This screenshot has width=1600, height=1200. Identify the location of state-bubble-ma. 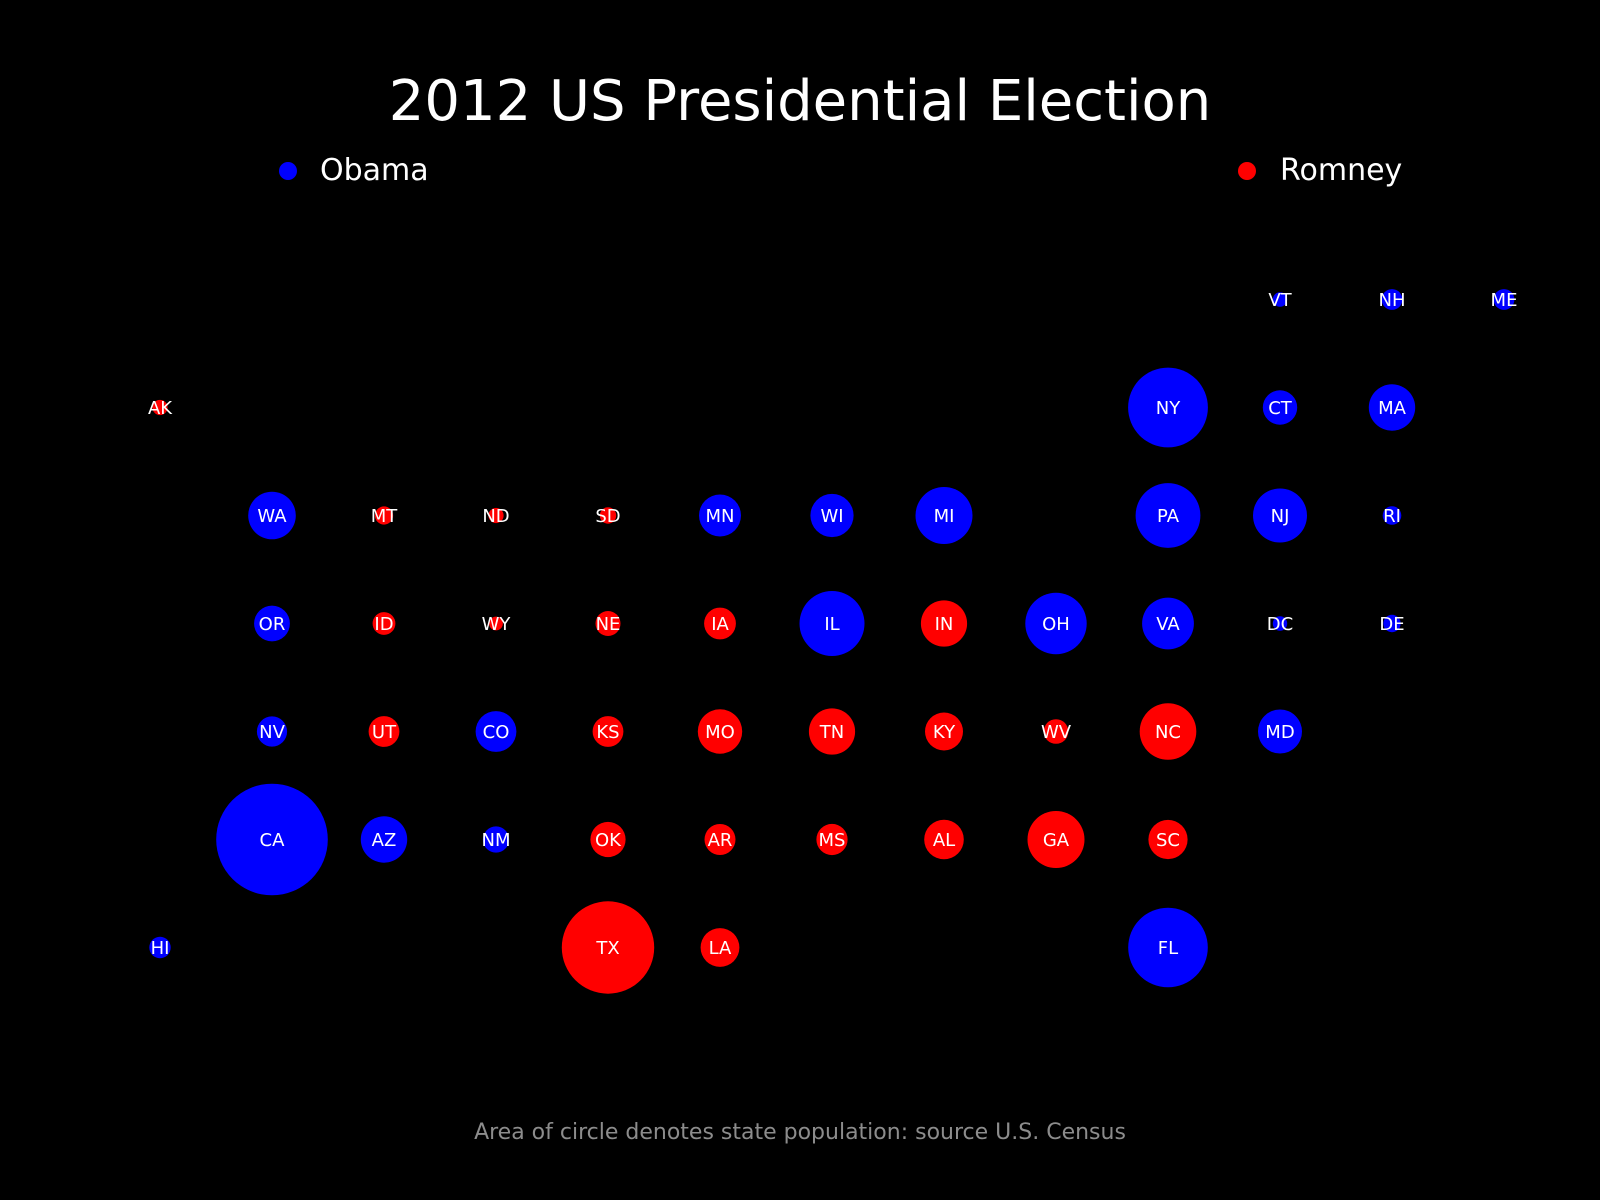
(1392, 407).